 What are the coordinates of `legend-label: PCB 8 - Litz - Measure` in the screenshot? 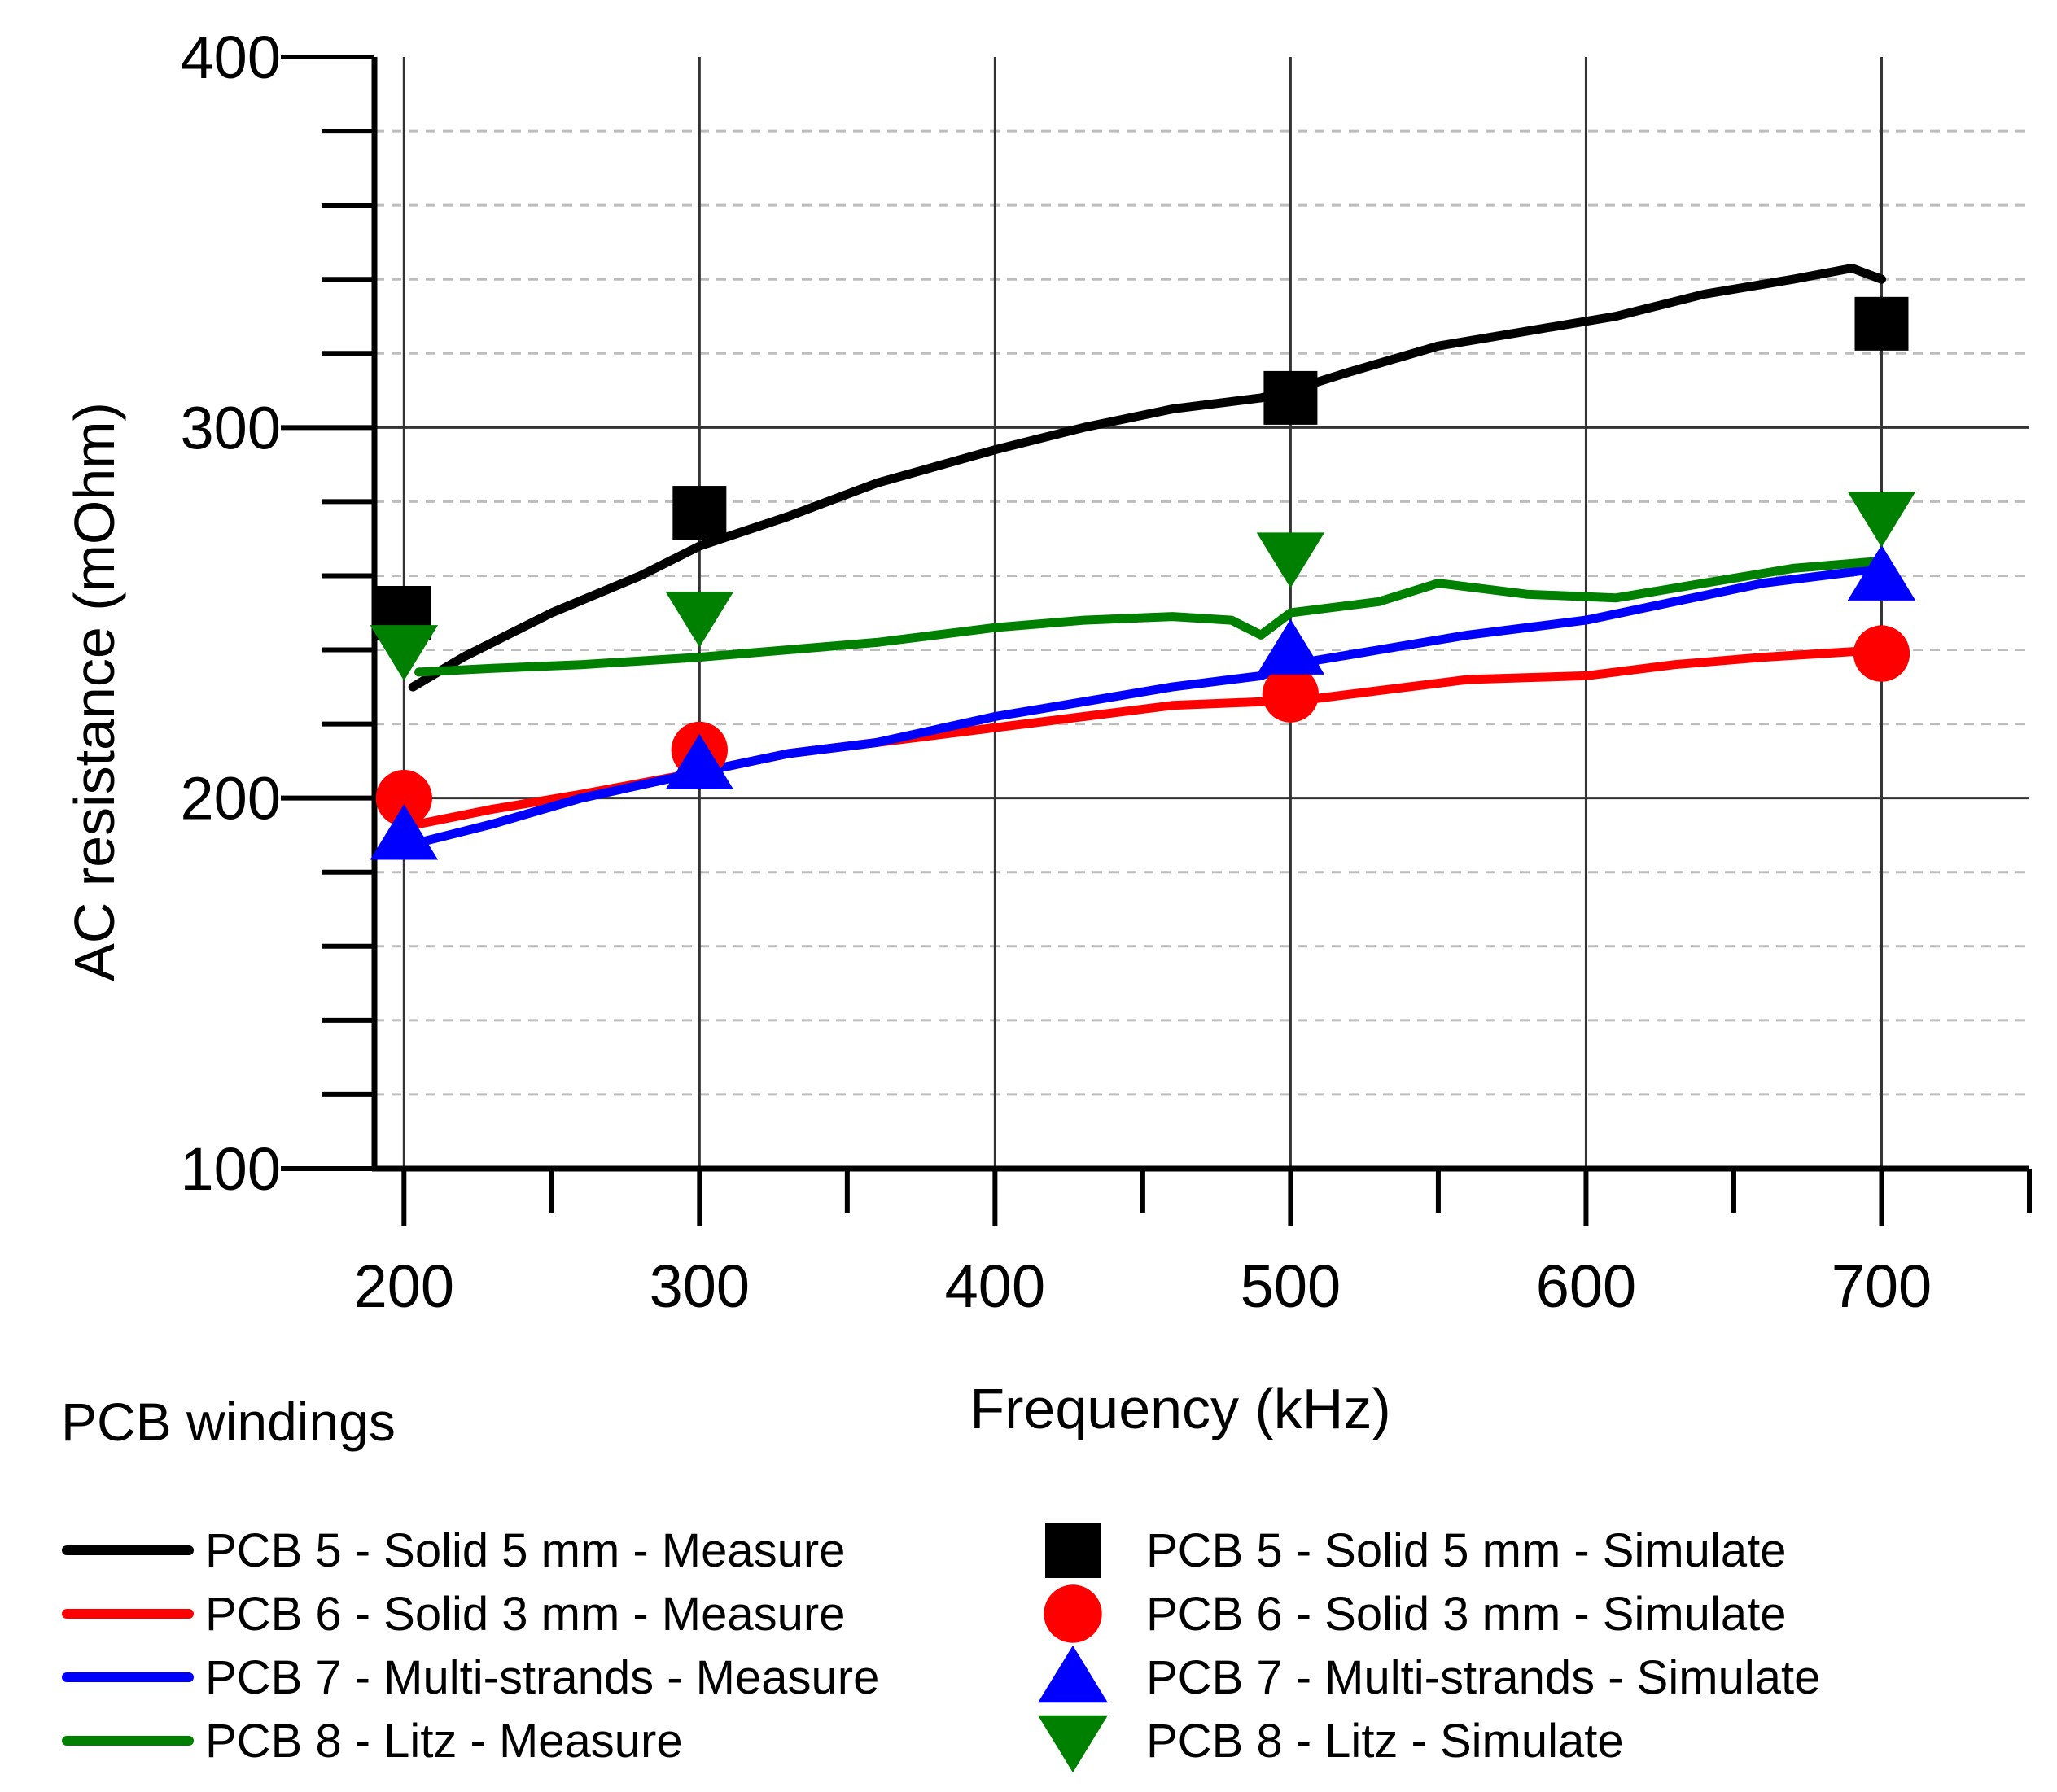 It's located at (444, 1741).